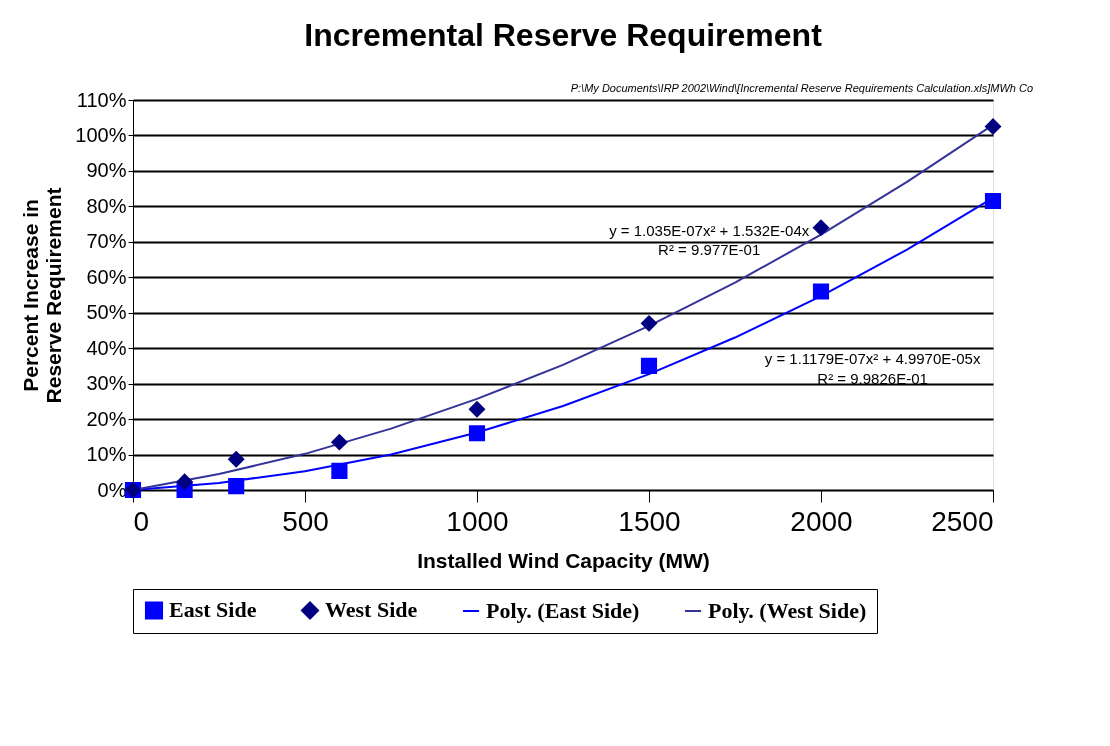 The width and height of the screenshot is (1110, 746). I want to click on x-tick-label: 2000, so click(821, 521).